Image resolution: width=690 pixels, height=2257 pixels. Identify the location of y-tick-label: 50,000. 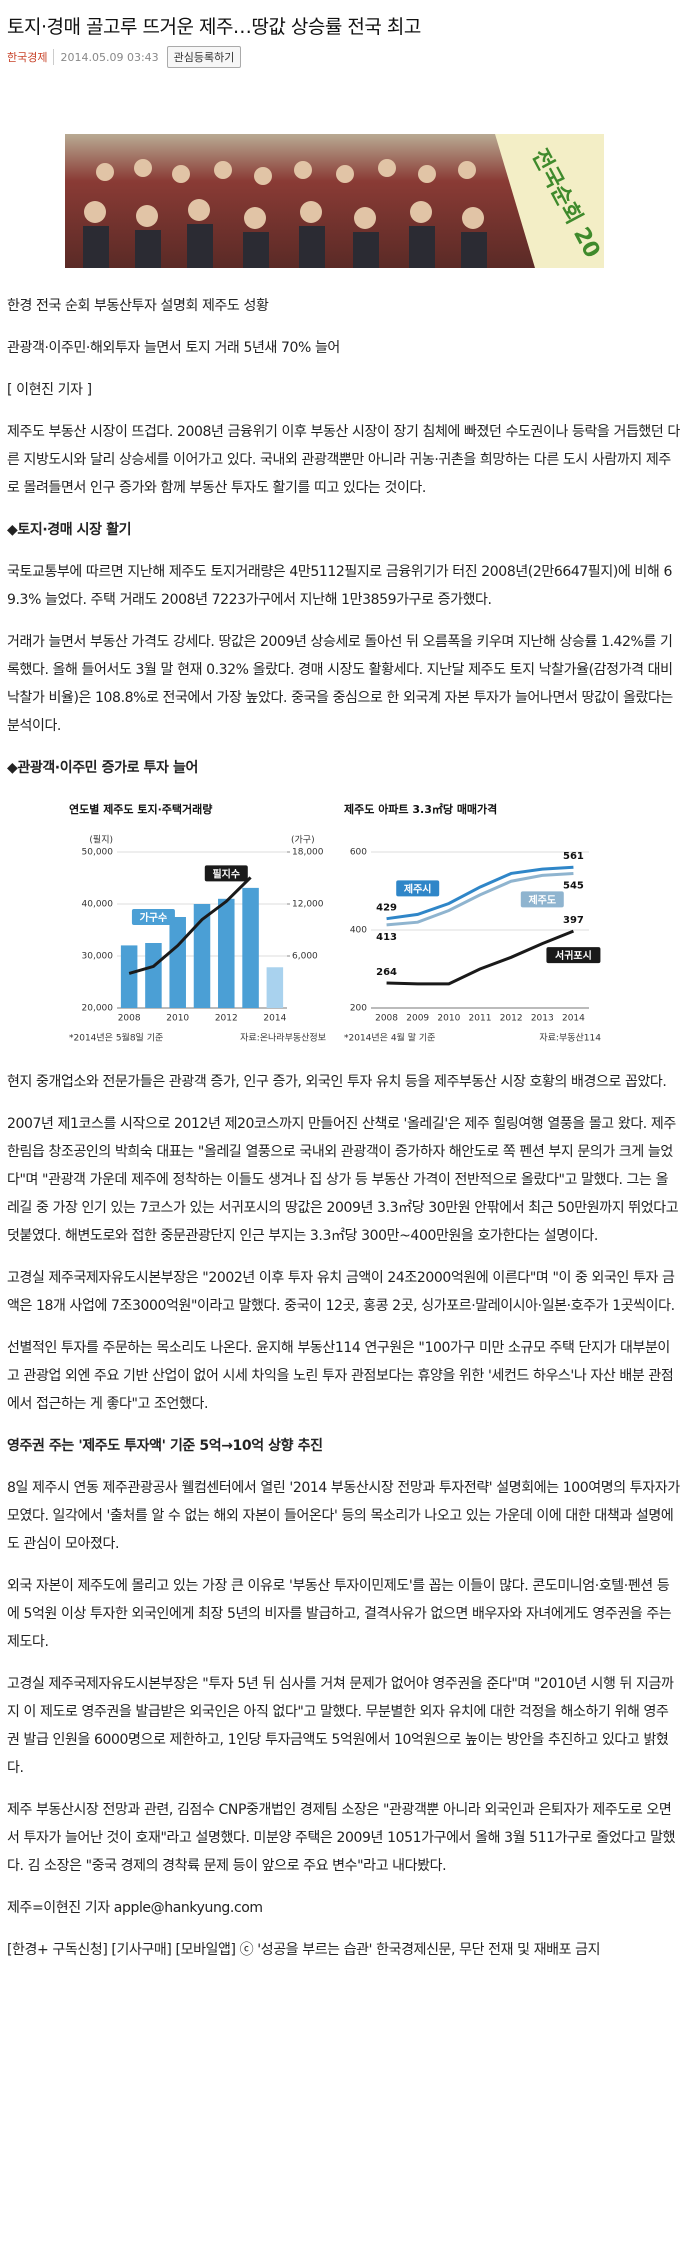
(98, 853).